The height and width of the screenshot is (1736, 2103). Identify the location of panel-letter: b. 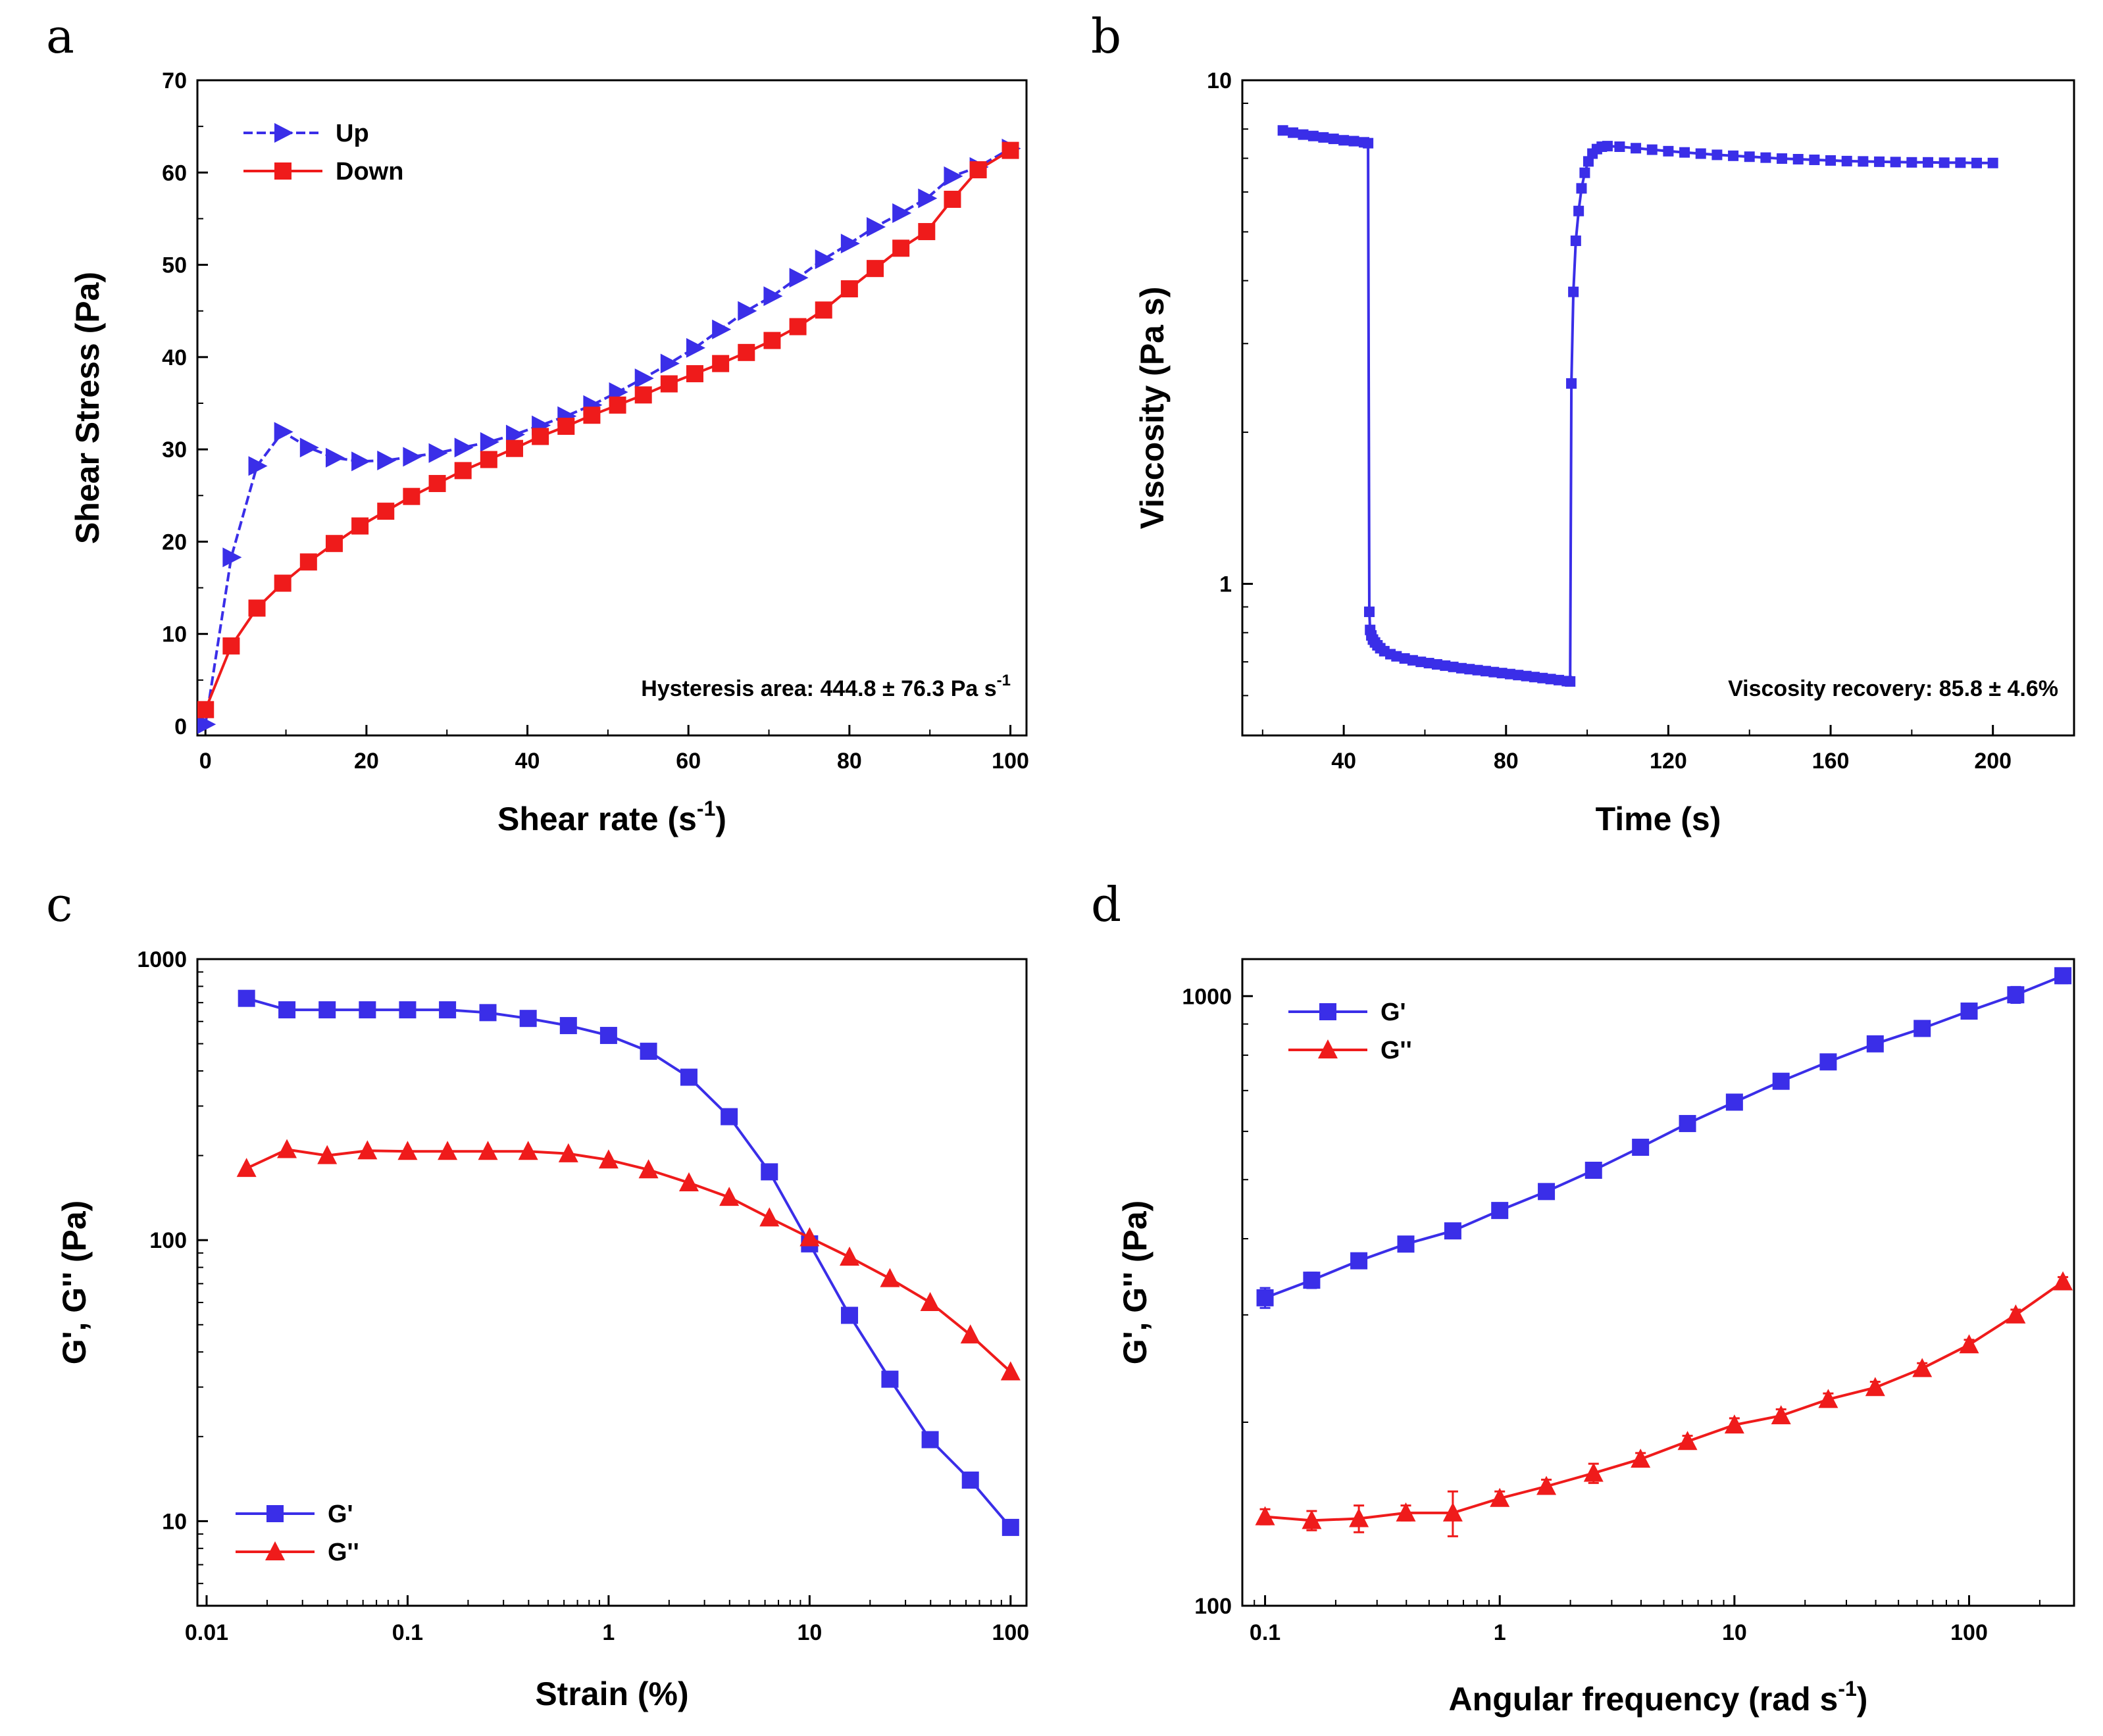
(1106, 37).